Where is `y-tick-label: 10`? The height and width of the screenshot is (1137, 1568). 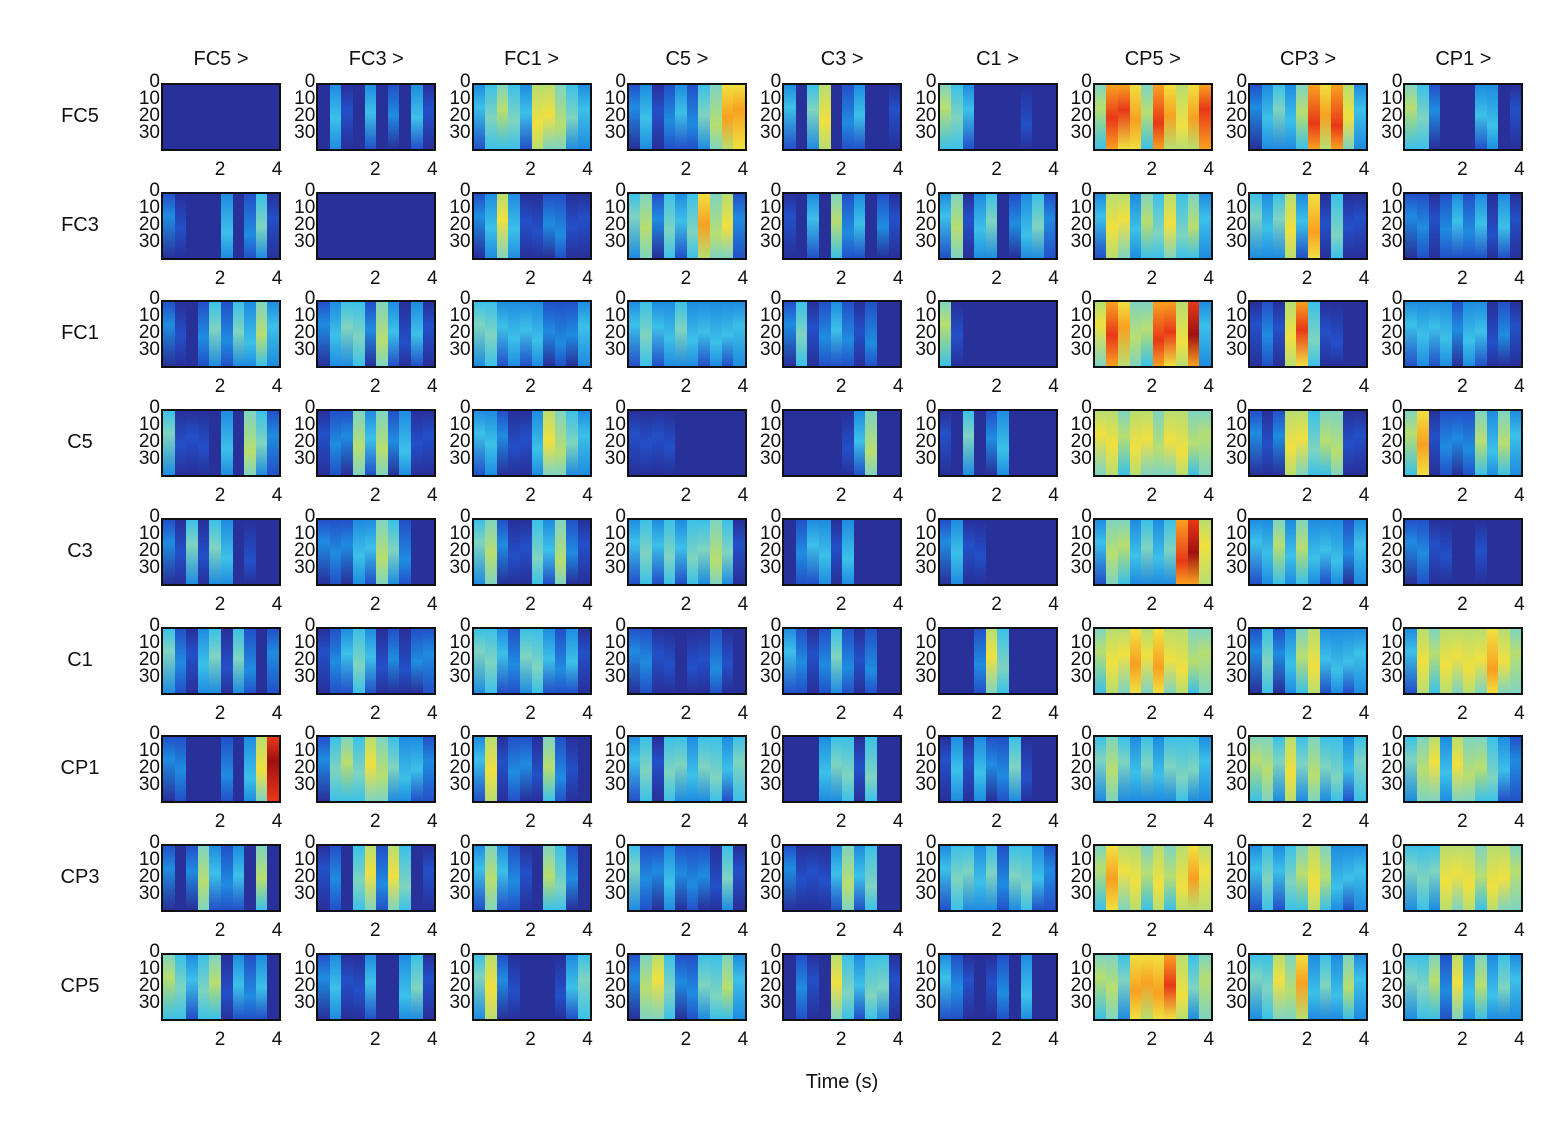 y-tick-label: 10 is located at coordinates (1236, 425).